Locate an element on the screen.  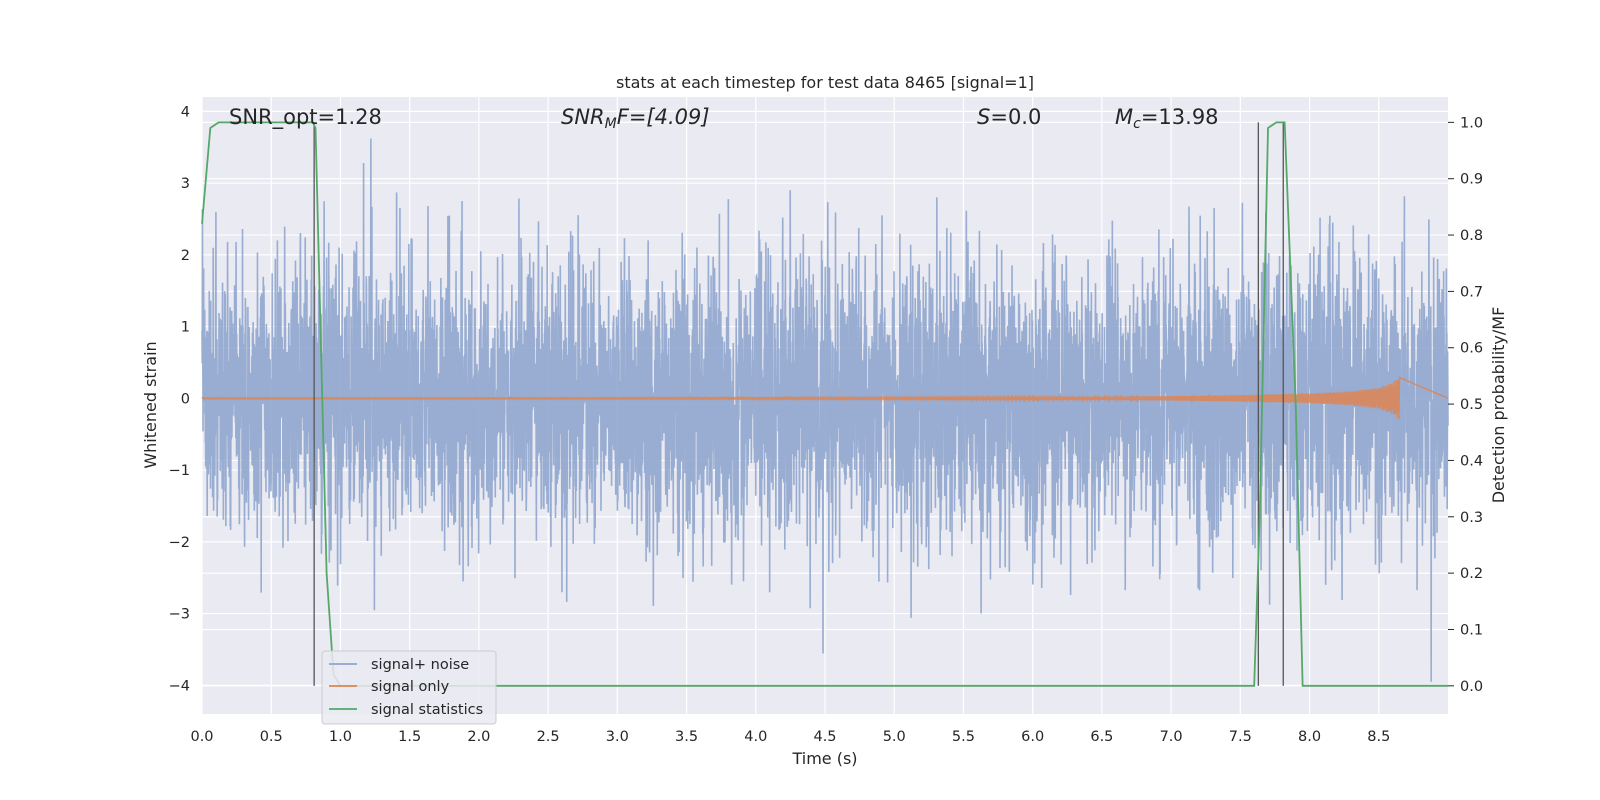
y-left-tick-label: −4 is located at coordinates (179, 686).